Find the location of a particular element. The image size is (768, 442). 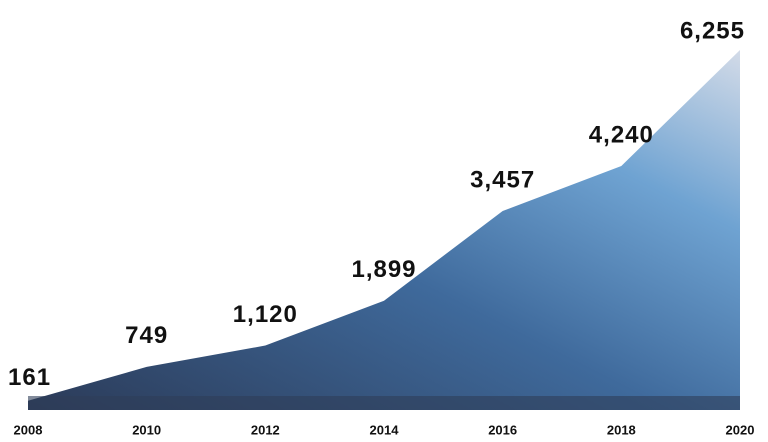

value-label: 6,255 is located at coordinates (712, 30).